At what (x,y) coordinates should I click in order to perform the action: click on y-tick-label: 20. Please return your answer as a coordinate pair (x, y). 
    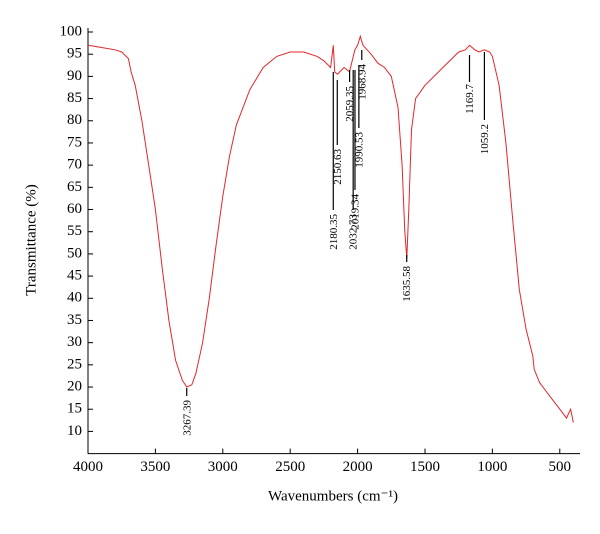
    Looking at the image, I should click on (74, 386).